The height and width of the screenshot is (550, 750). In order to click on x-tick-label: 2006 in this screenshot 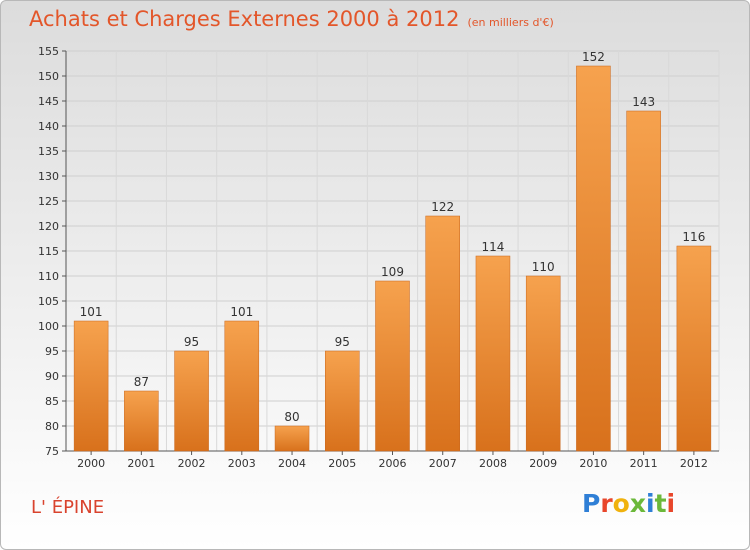, I will do `click(393, 463)`.